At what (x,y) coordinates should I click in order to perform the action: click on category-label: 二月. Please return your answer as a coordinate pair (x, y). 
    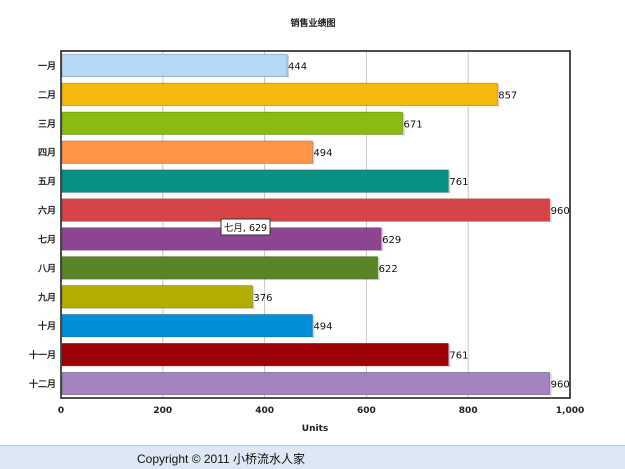
    Looking at the image, I should click on (47, 95).